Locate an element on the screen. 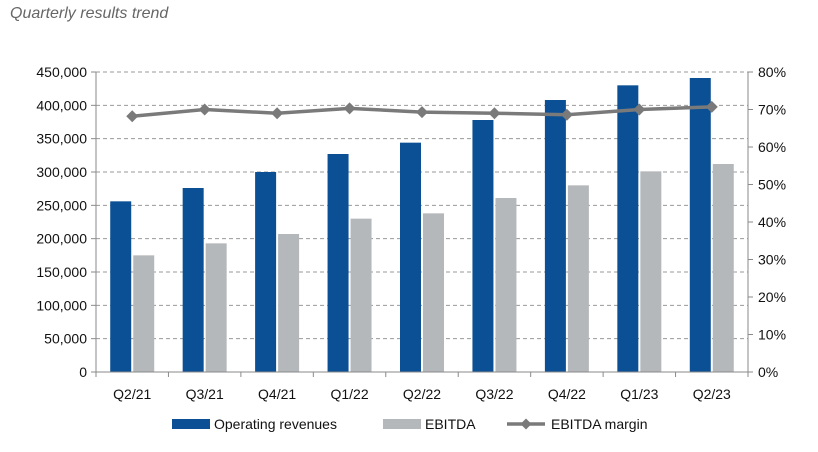 The height and width of the screenshot is (452, 818). legend-label: Operating revenues is located at coordinates (275, 424).